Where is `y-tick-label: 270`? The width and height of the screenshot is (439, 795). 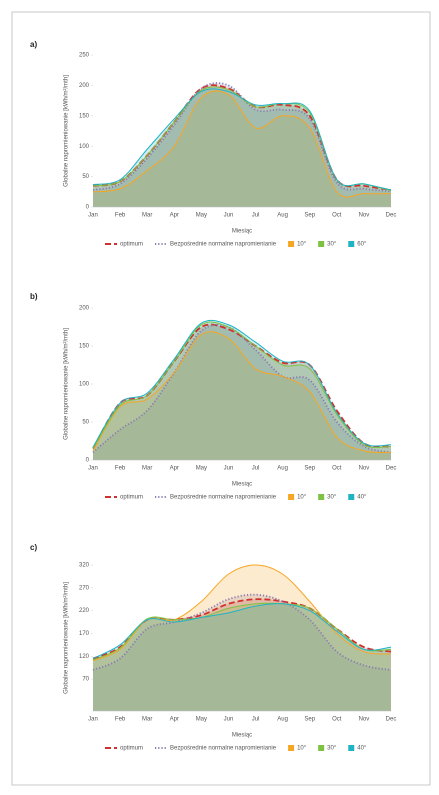 y-tick-label: 270 is located at coordinates (84, 588).